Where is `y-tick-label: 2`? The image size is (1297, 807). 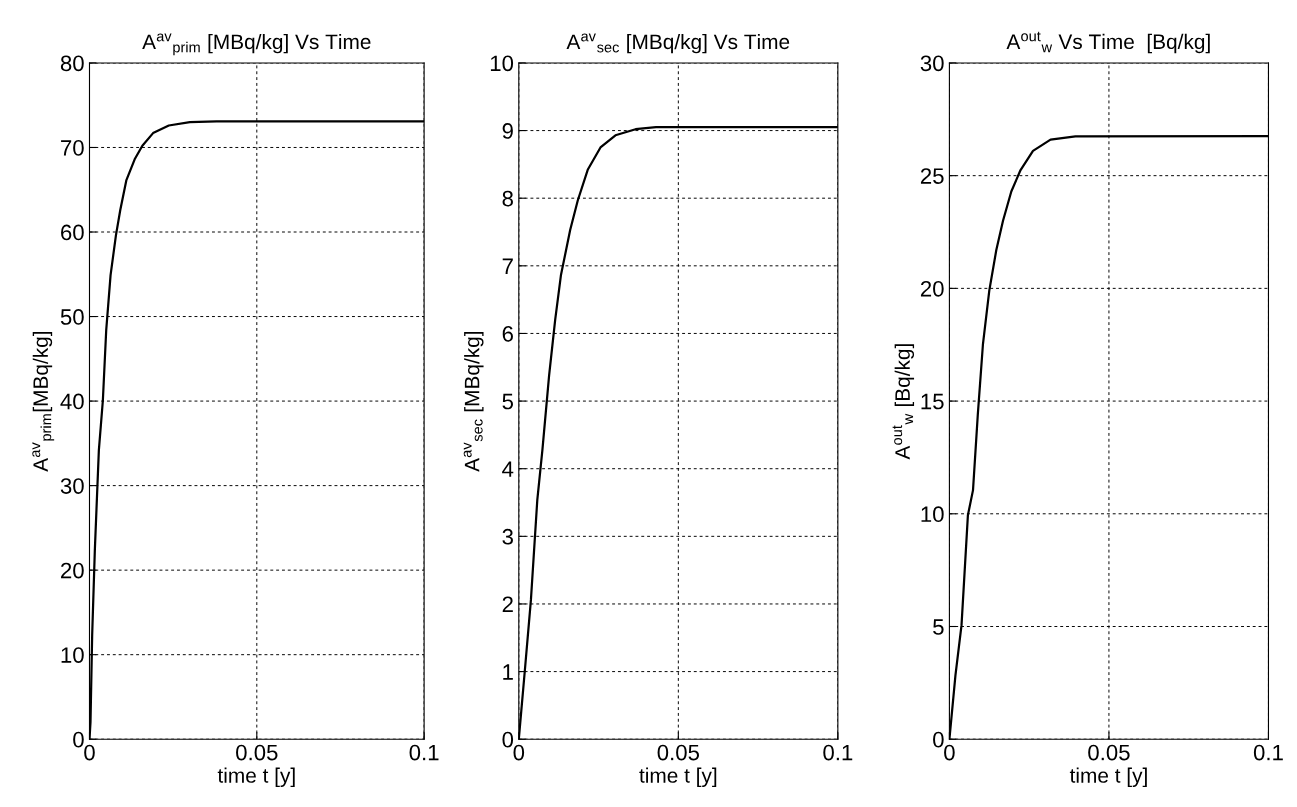
y-tick-label: 2 is located at coordinates (507, 604).